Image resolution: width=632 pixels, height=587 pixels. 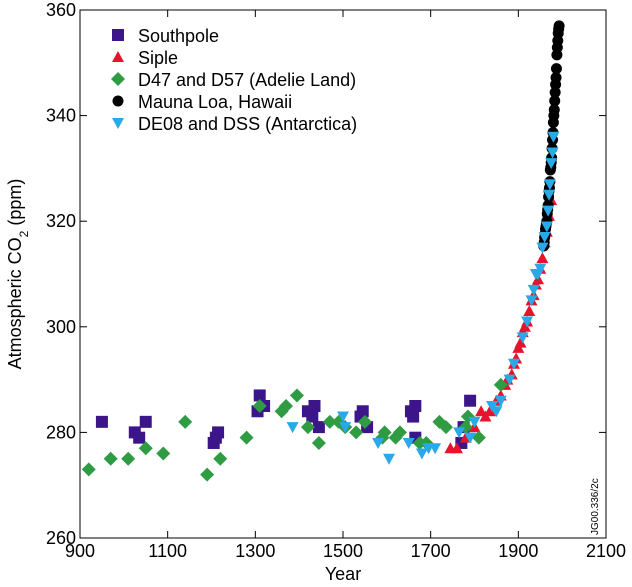 What do you see at coordinates (215, 102) in the screenshot?
I see `legend-label-3: Mauna Loa, Hawaii` at bounding box center [215, 102].